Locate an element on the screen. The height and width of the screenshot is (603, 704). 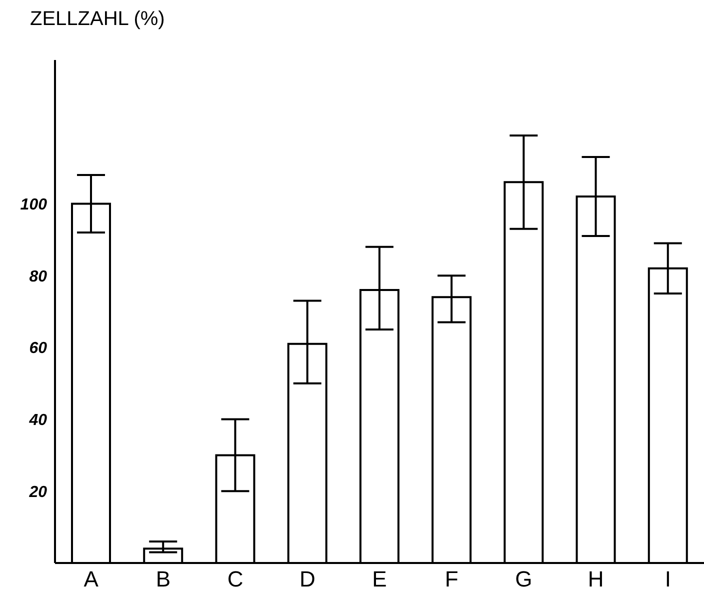
y-tick-label: 20 is located at coordinates (38, 492).